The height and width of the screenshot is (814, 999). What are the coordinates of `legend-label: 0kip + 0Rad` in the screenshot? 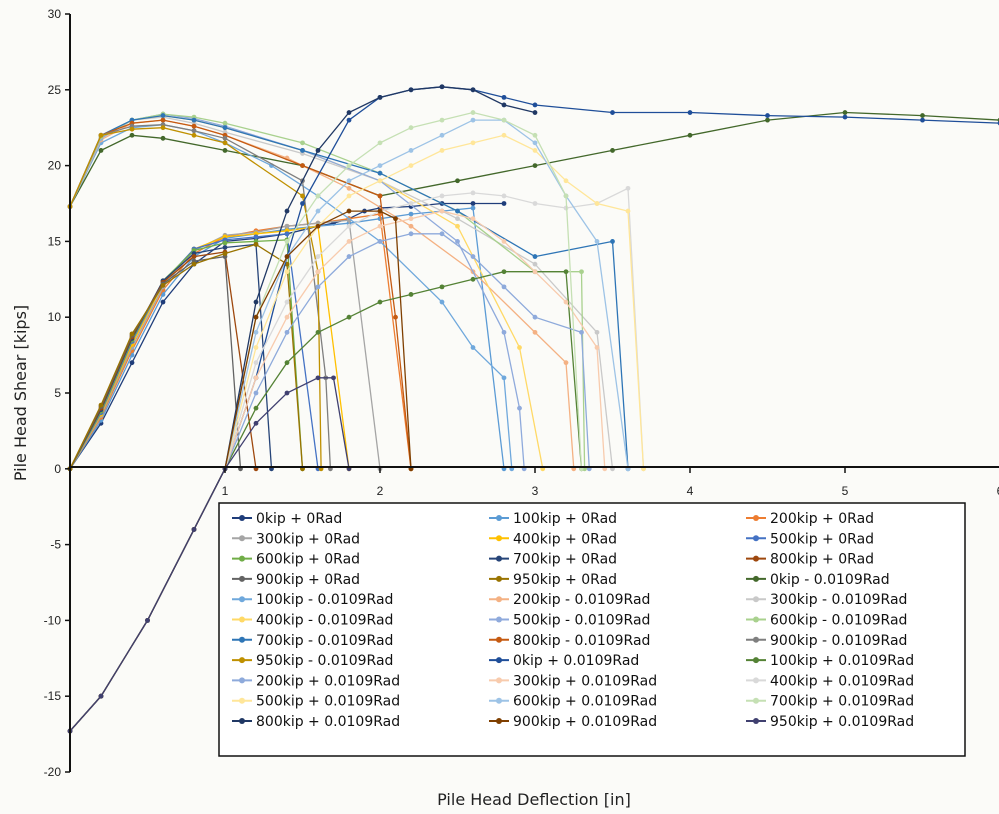 It's located at (299, 519).